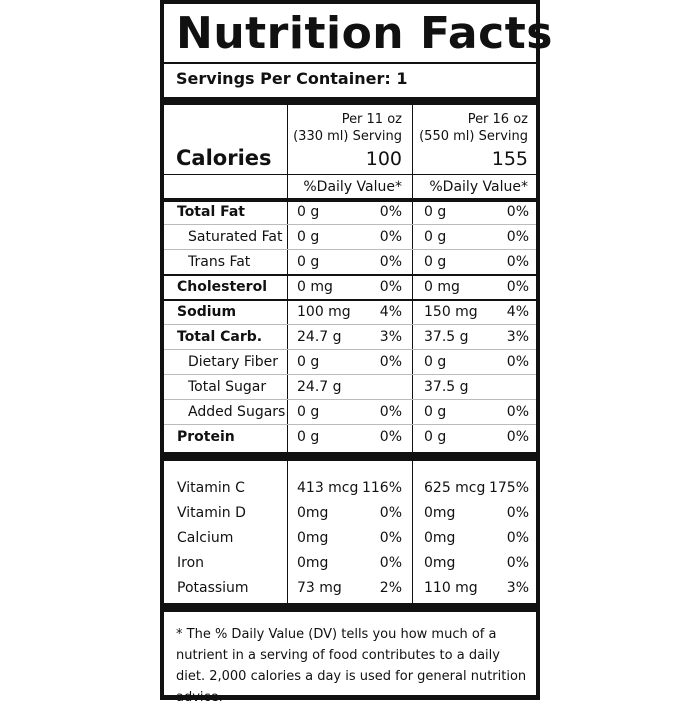 This screenshot has height=708, width=700. I want to click on calories-label: Calories, so click(224, 158).